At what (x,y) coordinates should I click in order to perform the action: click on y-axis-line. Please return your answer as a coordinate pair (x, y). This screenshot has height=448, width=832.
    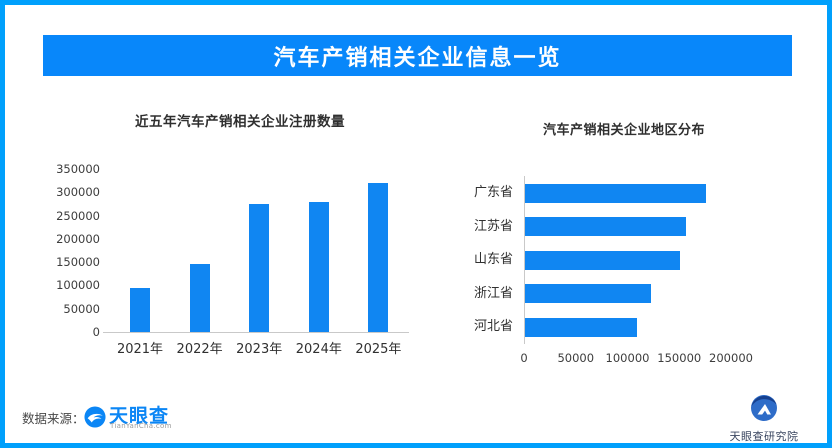
    Looking at the image, I should click on (524, 260).